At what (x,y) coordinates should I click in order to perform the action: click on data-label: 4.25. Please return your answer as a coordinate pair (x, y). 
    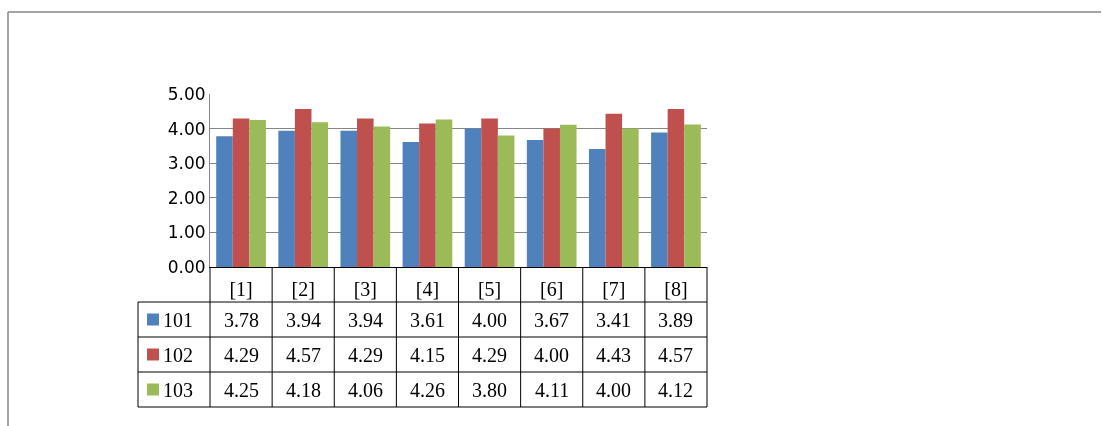
    Looking at the image, I should click on (241, 390).